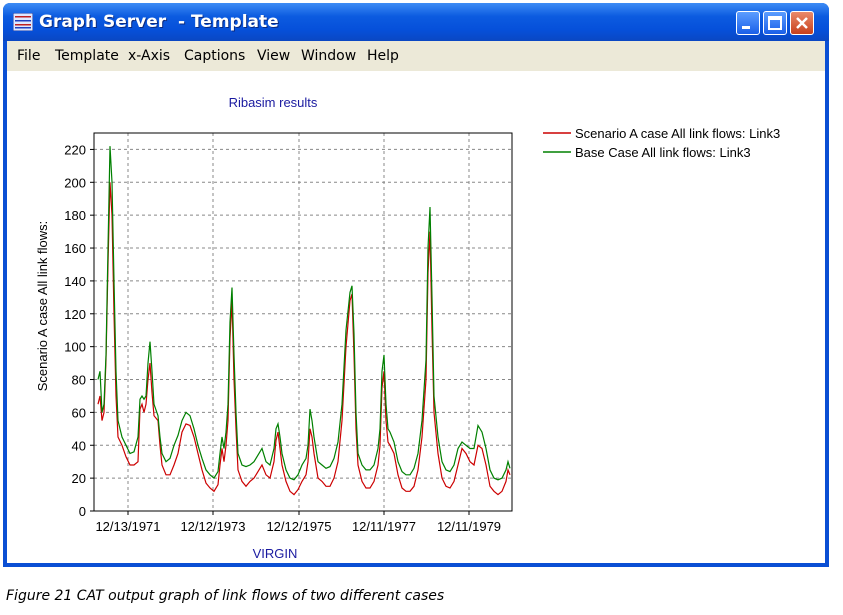 The width and height of the screenshot is (843, 615). I want to click on window-title: Graph Server - Template, so click(159, 22).